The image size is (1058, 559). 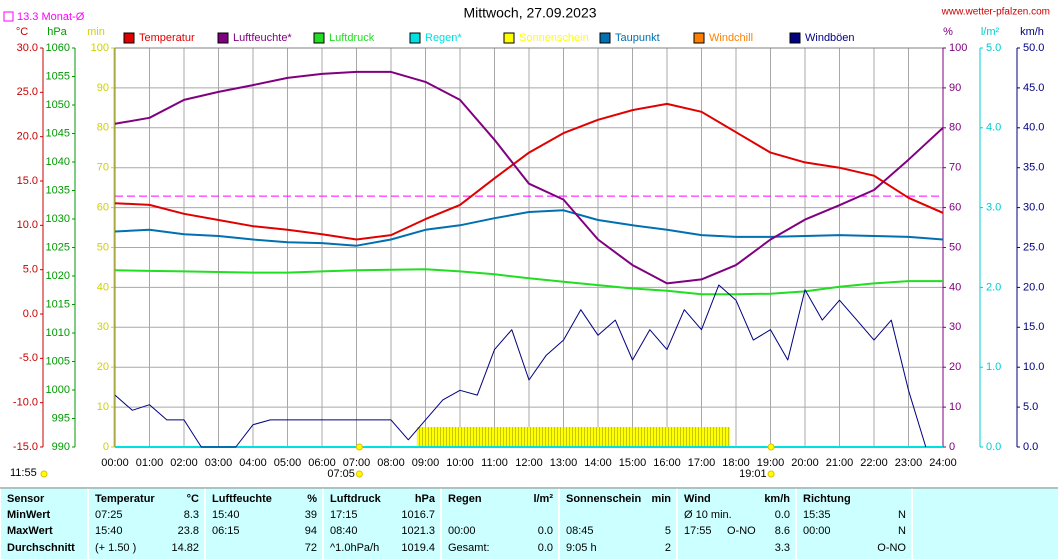 What do you see at coordinates (443, 38) in the screenshot?
I see `legend-label: Regen*` at bounding box center [443, 38].